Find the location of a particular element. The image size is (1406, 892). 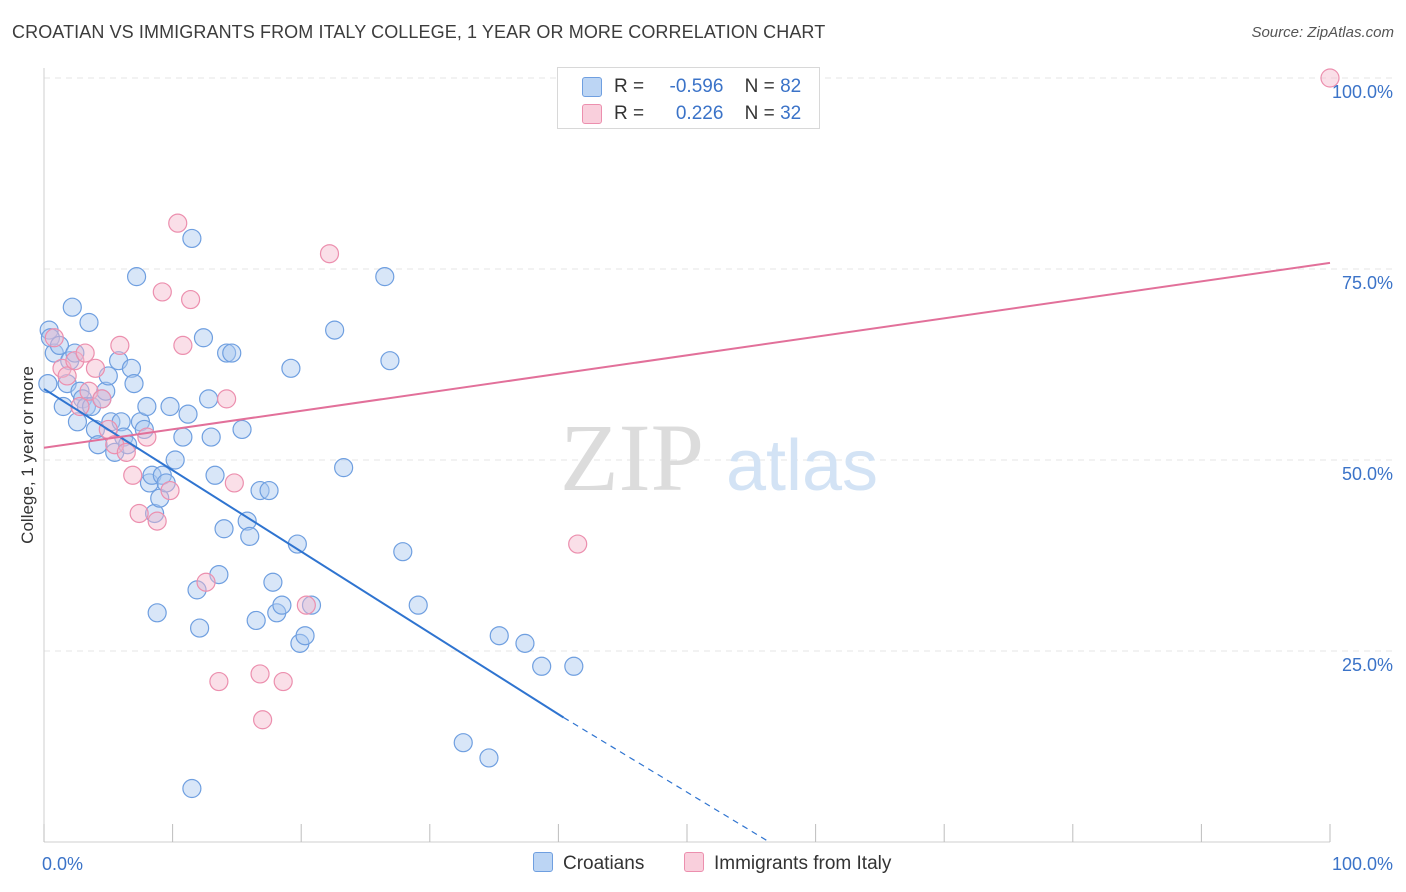

y-tick-label: 75.0% is located at coordinates (1367, 283).